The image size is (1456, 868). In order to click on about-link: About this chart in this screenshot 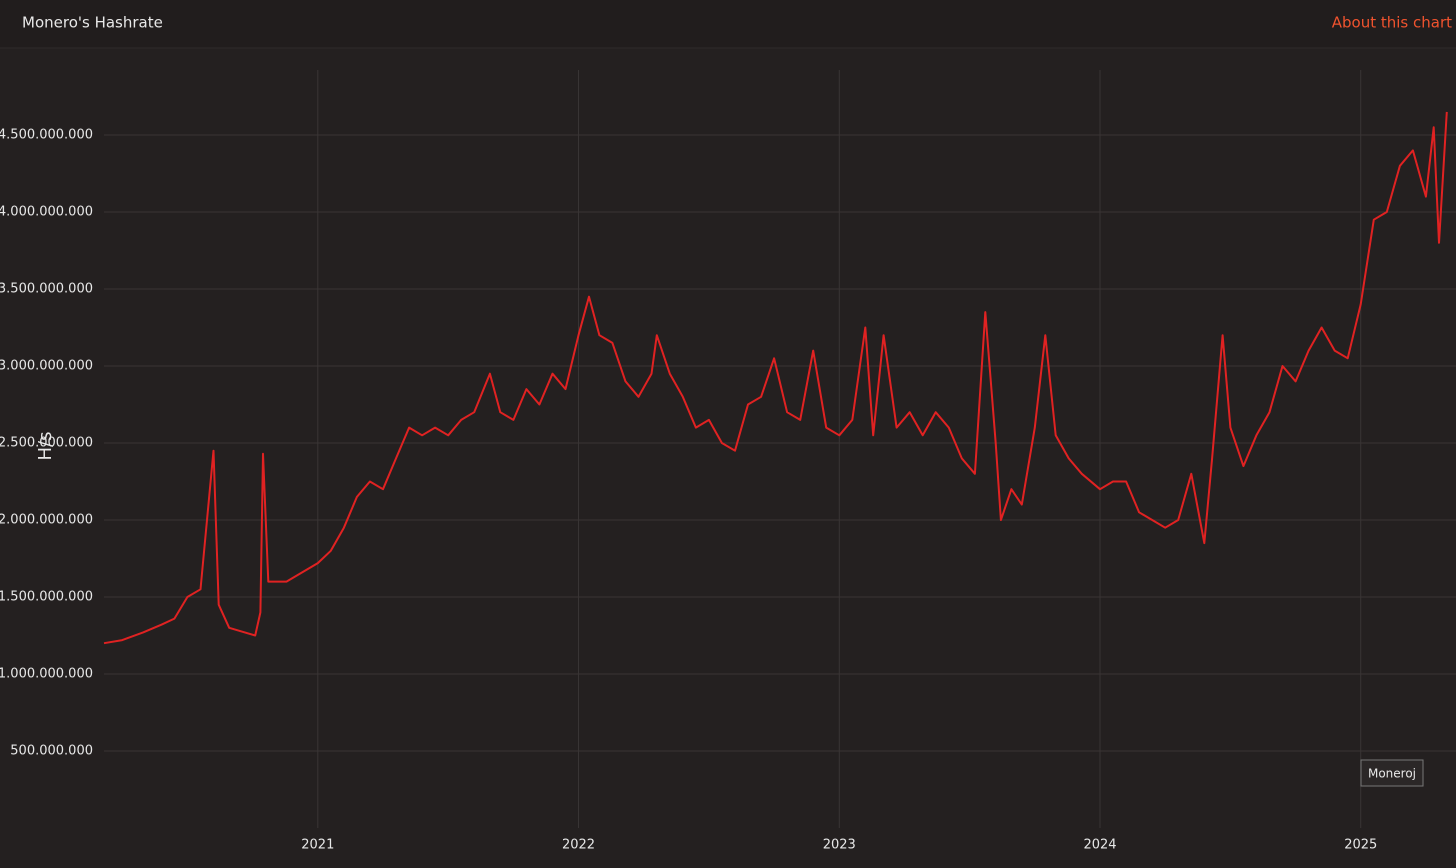, I will do `click(1392, 23)`.